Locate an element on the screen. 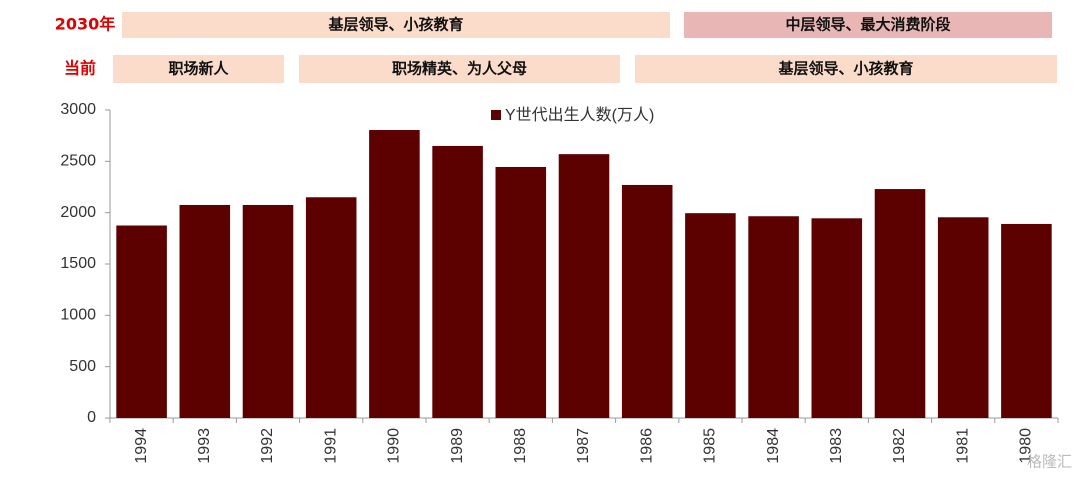 The image size is (1080, 479). y-tick-label: 2000 is located at coordinates (78, 212).